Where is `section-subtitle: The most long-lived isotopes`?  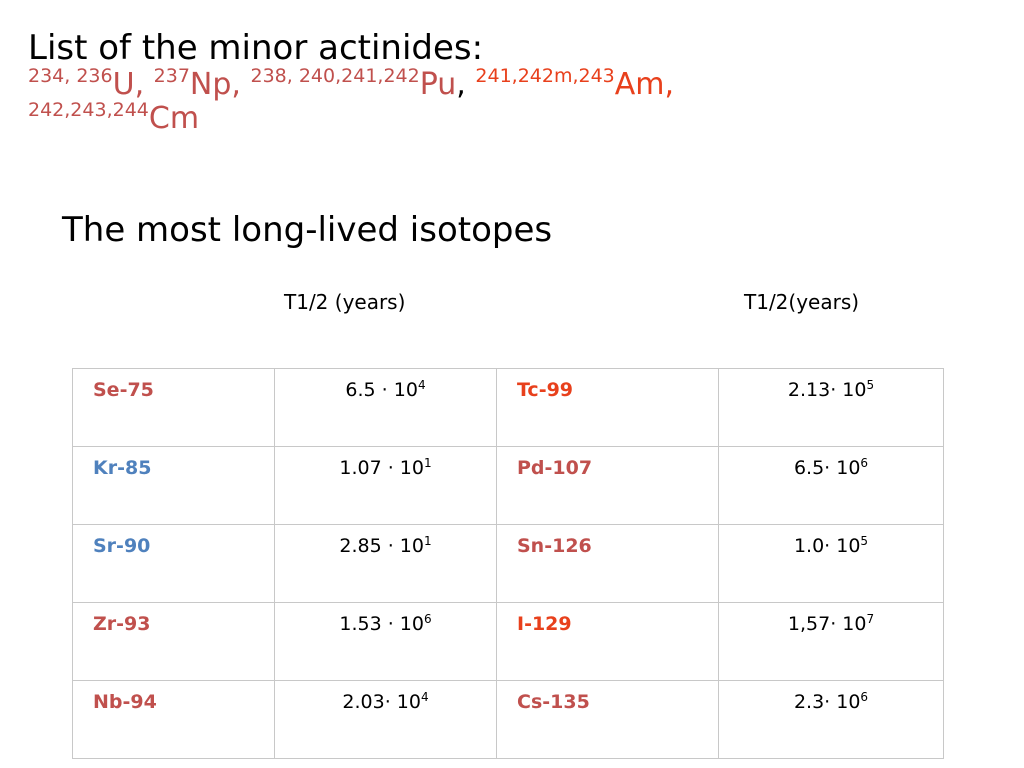
section-subtitle: The most long-lived isotopes is located at coordinates (307, 230).